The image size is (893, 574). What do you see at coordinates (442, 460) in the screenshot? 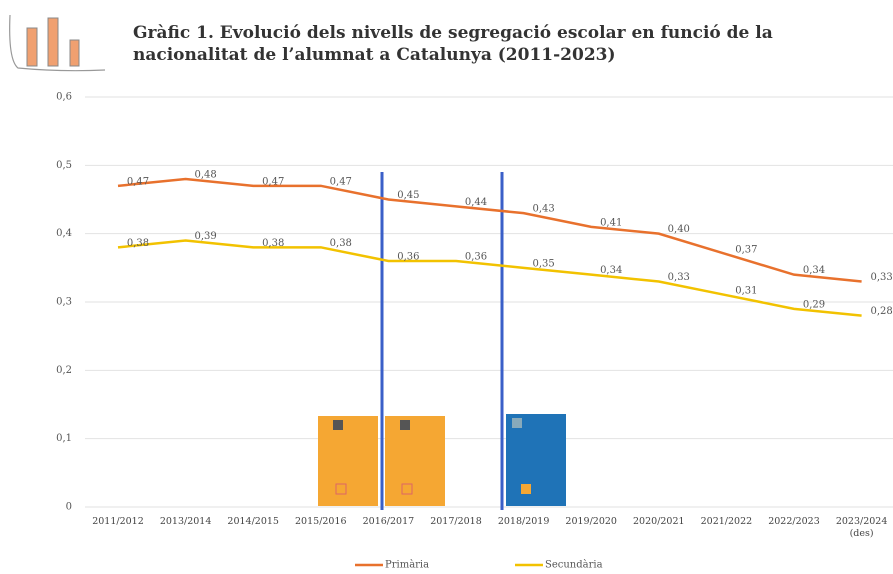
I see `report-covers` at bounding box center [442, 460].